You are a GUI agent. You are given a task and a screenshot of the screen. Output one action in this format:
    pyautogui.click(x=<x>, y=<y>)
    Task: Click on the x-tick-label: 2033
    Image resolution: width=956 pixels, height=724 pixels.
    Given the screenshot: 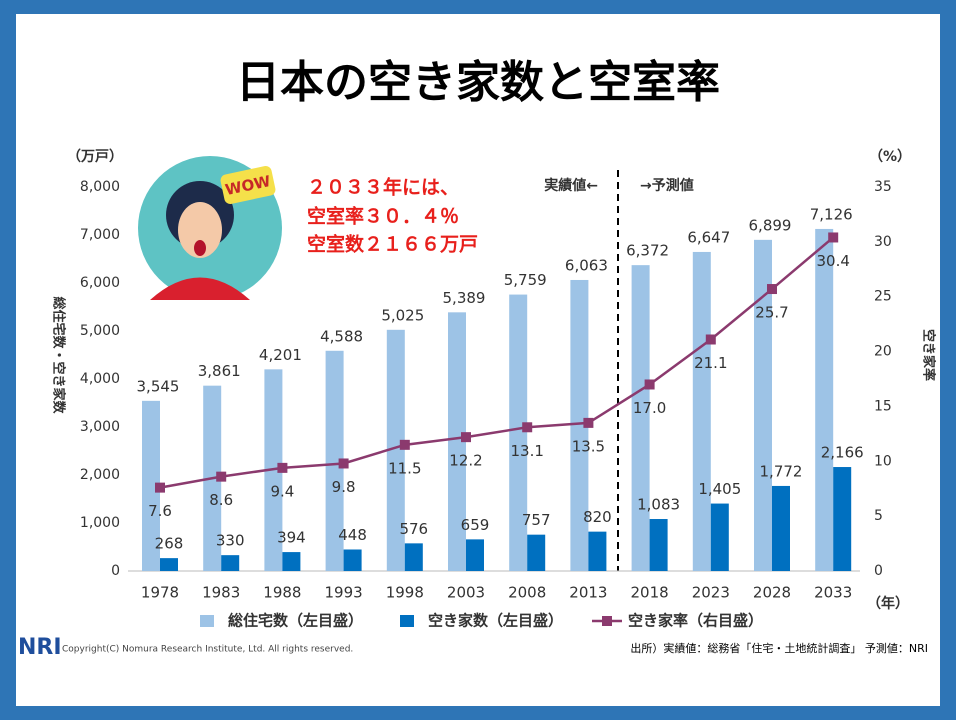 What is the action you would take?
    pyautogui.click(x=833, y=593)
    